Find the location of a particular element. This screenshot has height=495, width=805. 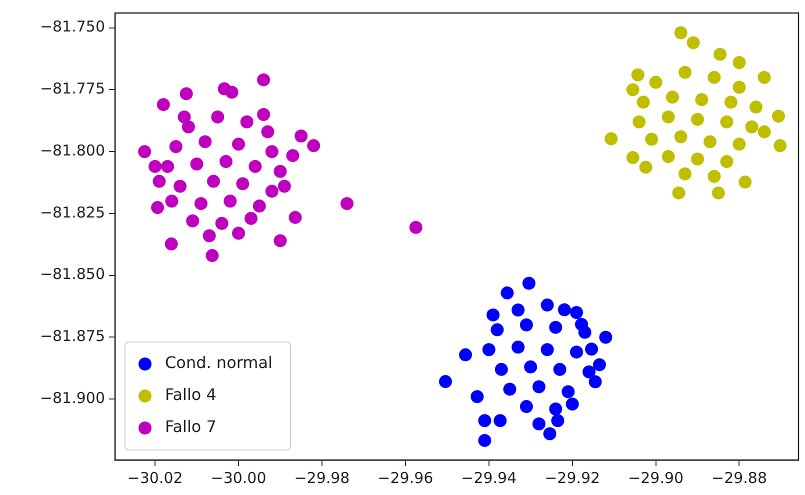

x-tick-label: −29.98 is located at coordinates (322, 477).